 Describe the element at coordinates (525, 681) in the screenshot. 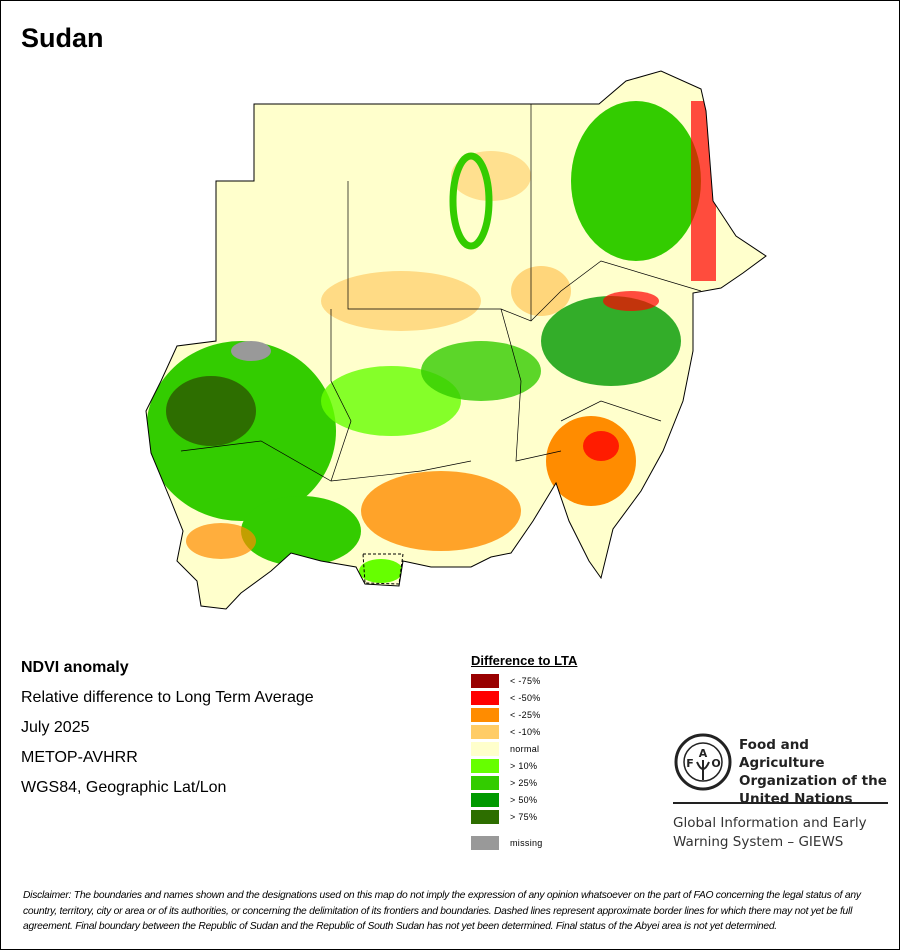

I see `legend-label: < -75%` at that location.